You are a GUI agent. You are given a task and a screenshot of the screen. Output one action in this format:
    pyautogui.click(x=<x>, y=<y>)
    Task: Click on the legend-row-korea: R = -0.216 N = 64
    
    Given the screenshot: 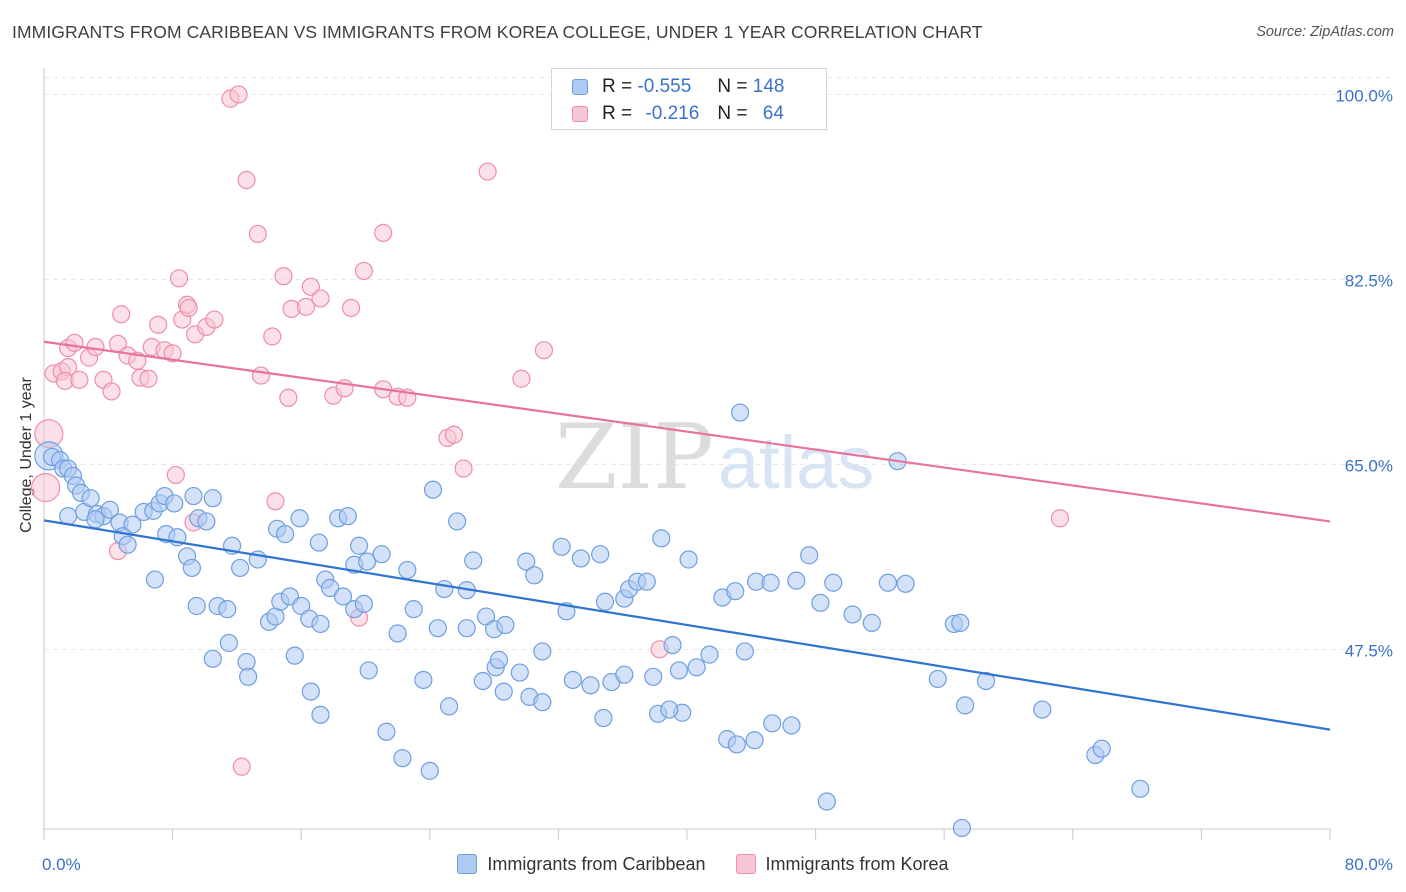 What is the action you would take?
    pyautogui.click(x=678, y=114)
    